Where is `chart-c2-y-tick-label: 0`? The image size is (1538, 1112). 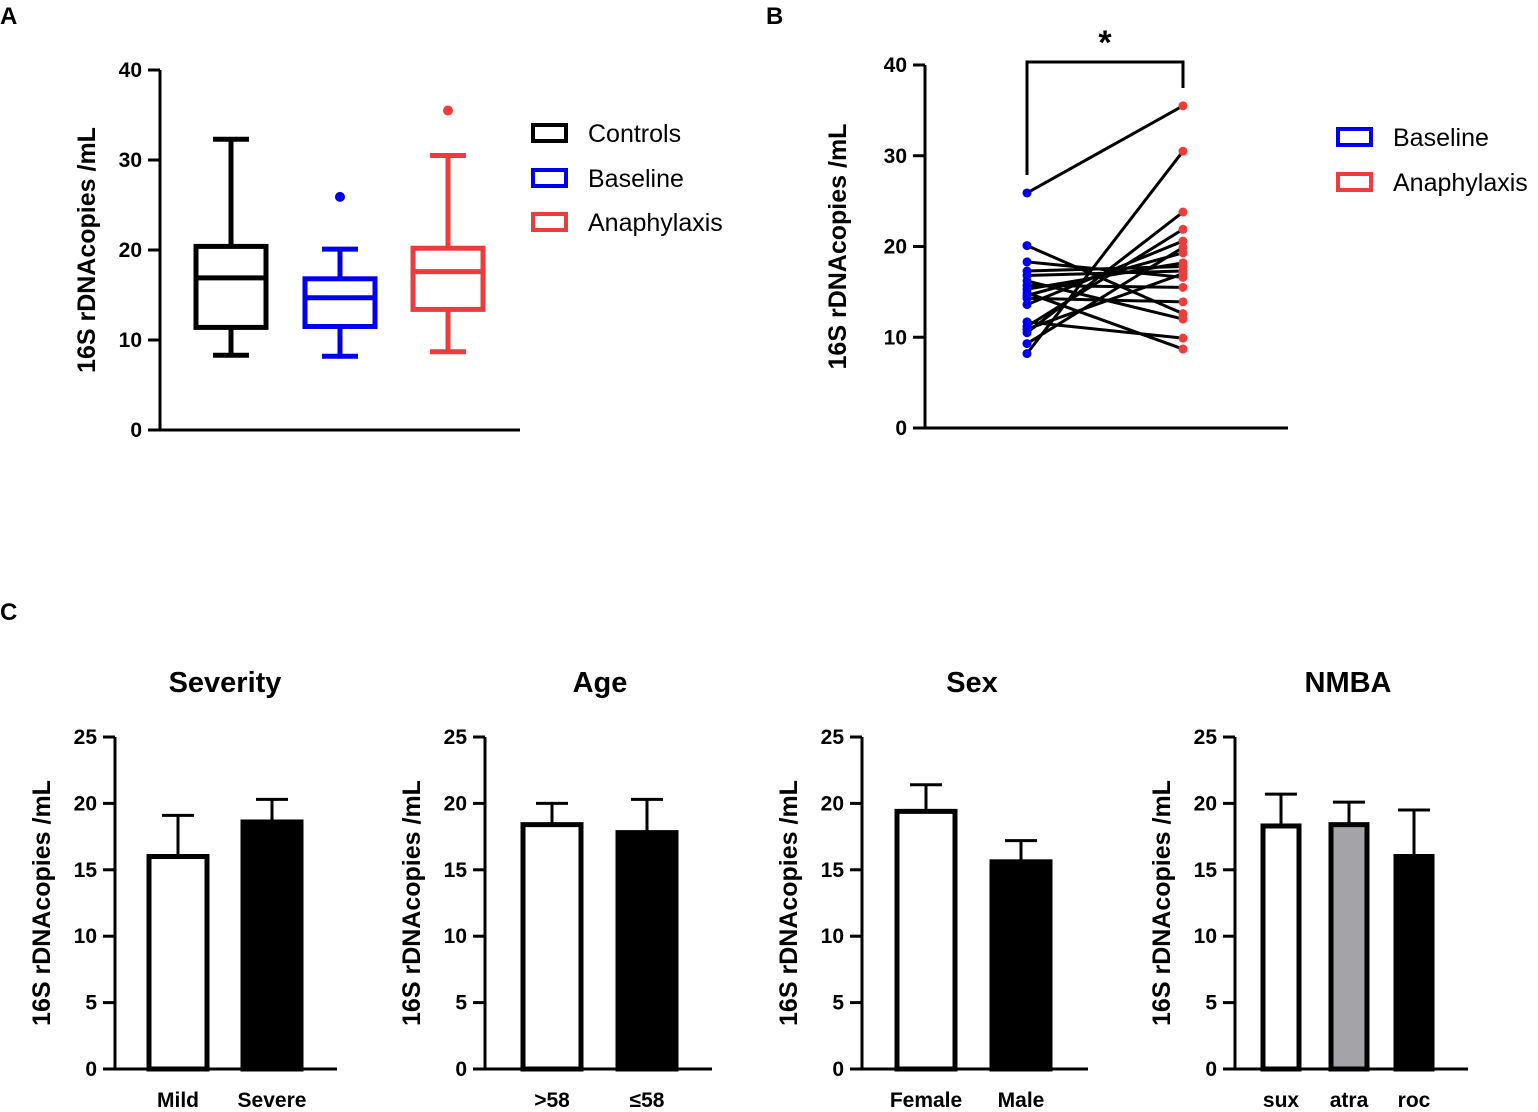 chart-c2-y-tick-label: 0 is located at coordinates (461, 1069).